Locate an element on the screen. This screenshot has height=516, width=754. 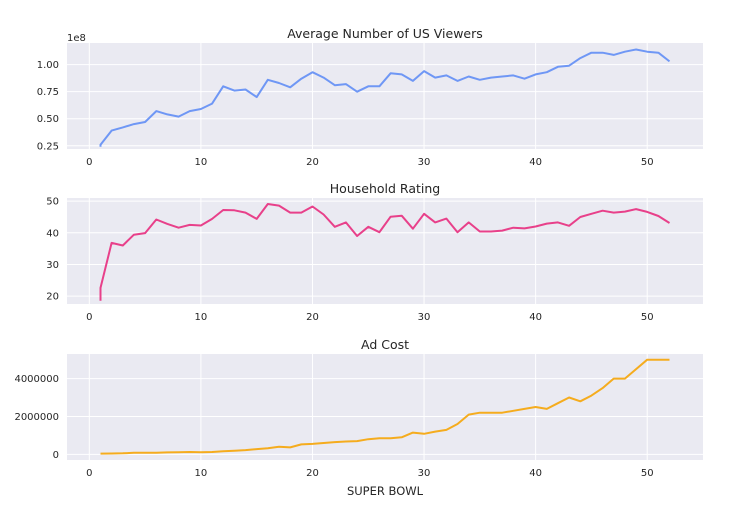
y-tick-label: 0.50 is located at coordinates (48, 119).